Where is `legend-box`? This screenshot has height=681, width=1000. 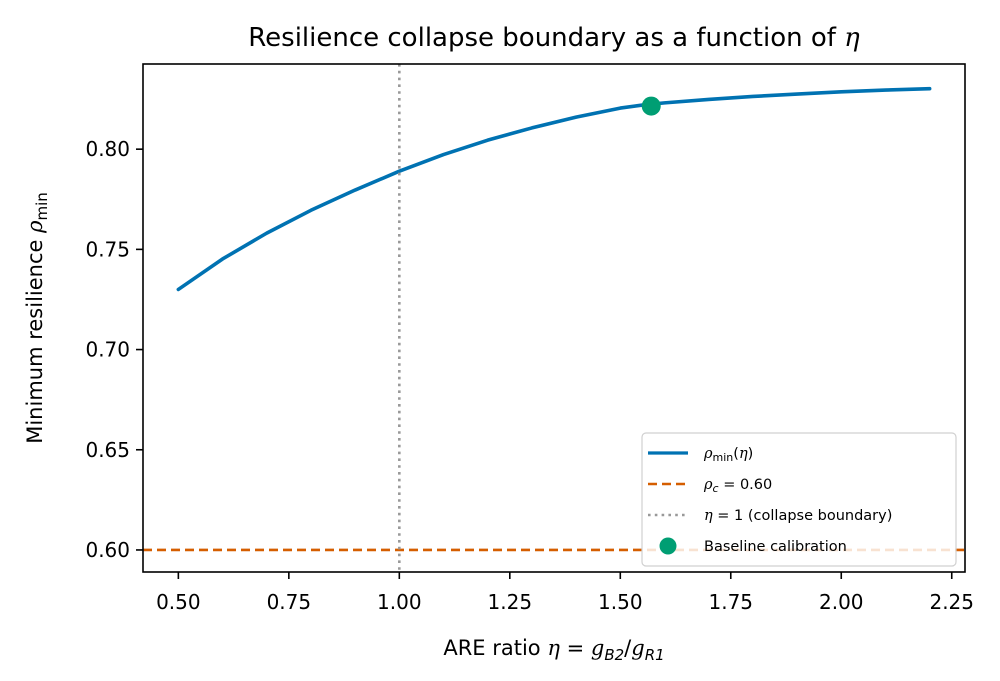
legend-box is located at coordinates (799, 499).